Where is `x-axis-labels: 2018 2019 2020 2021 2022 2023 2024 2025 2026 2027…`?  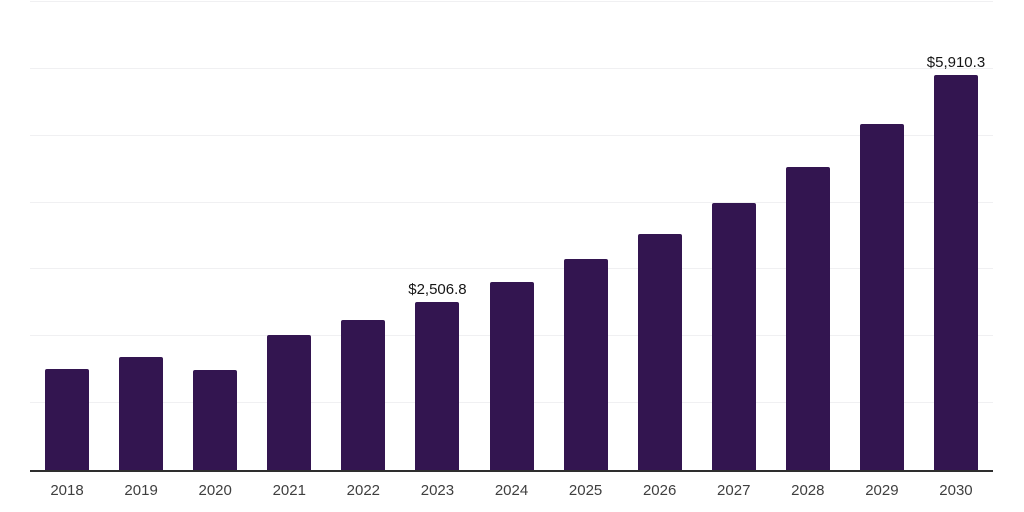 x-axis-labels: 2018 2019 2020 2021 2022 2023 2024 2025 2026 2027… is located at coordinates (511, 491).